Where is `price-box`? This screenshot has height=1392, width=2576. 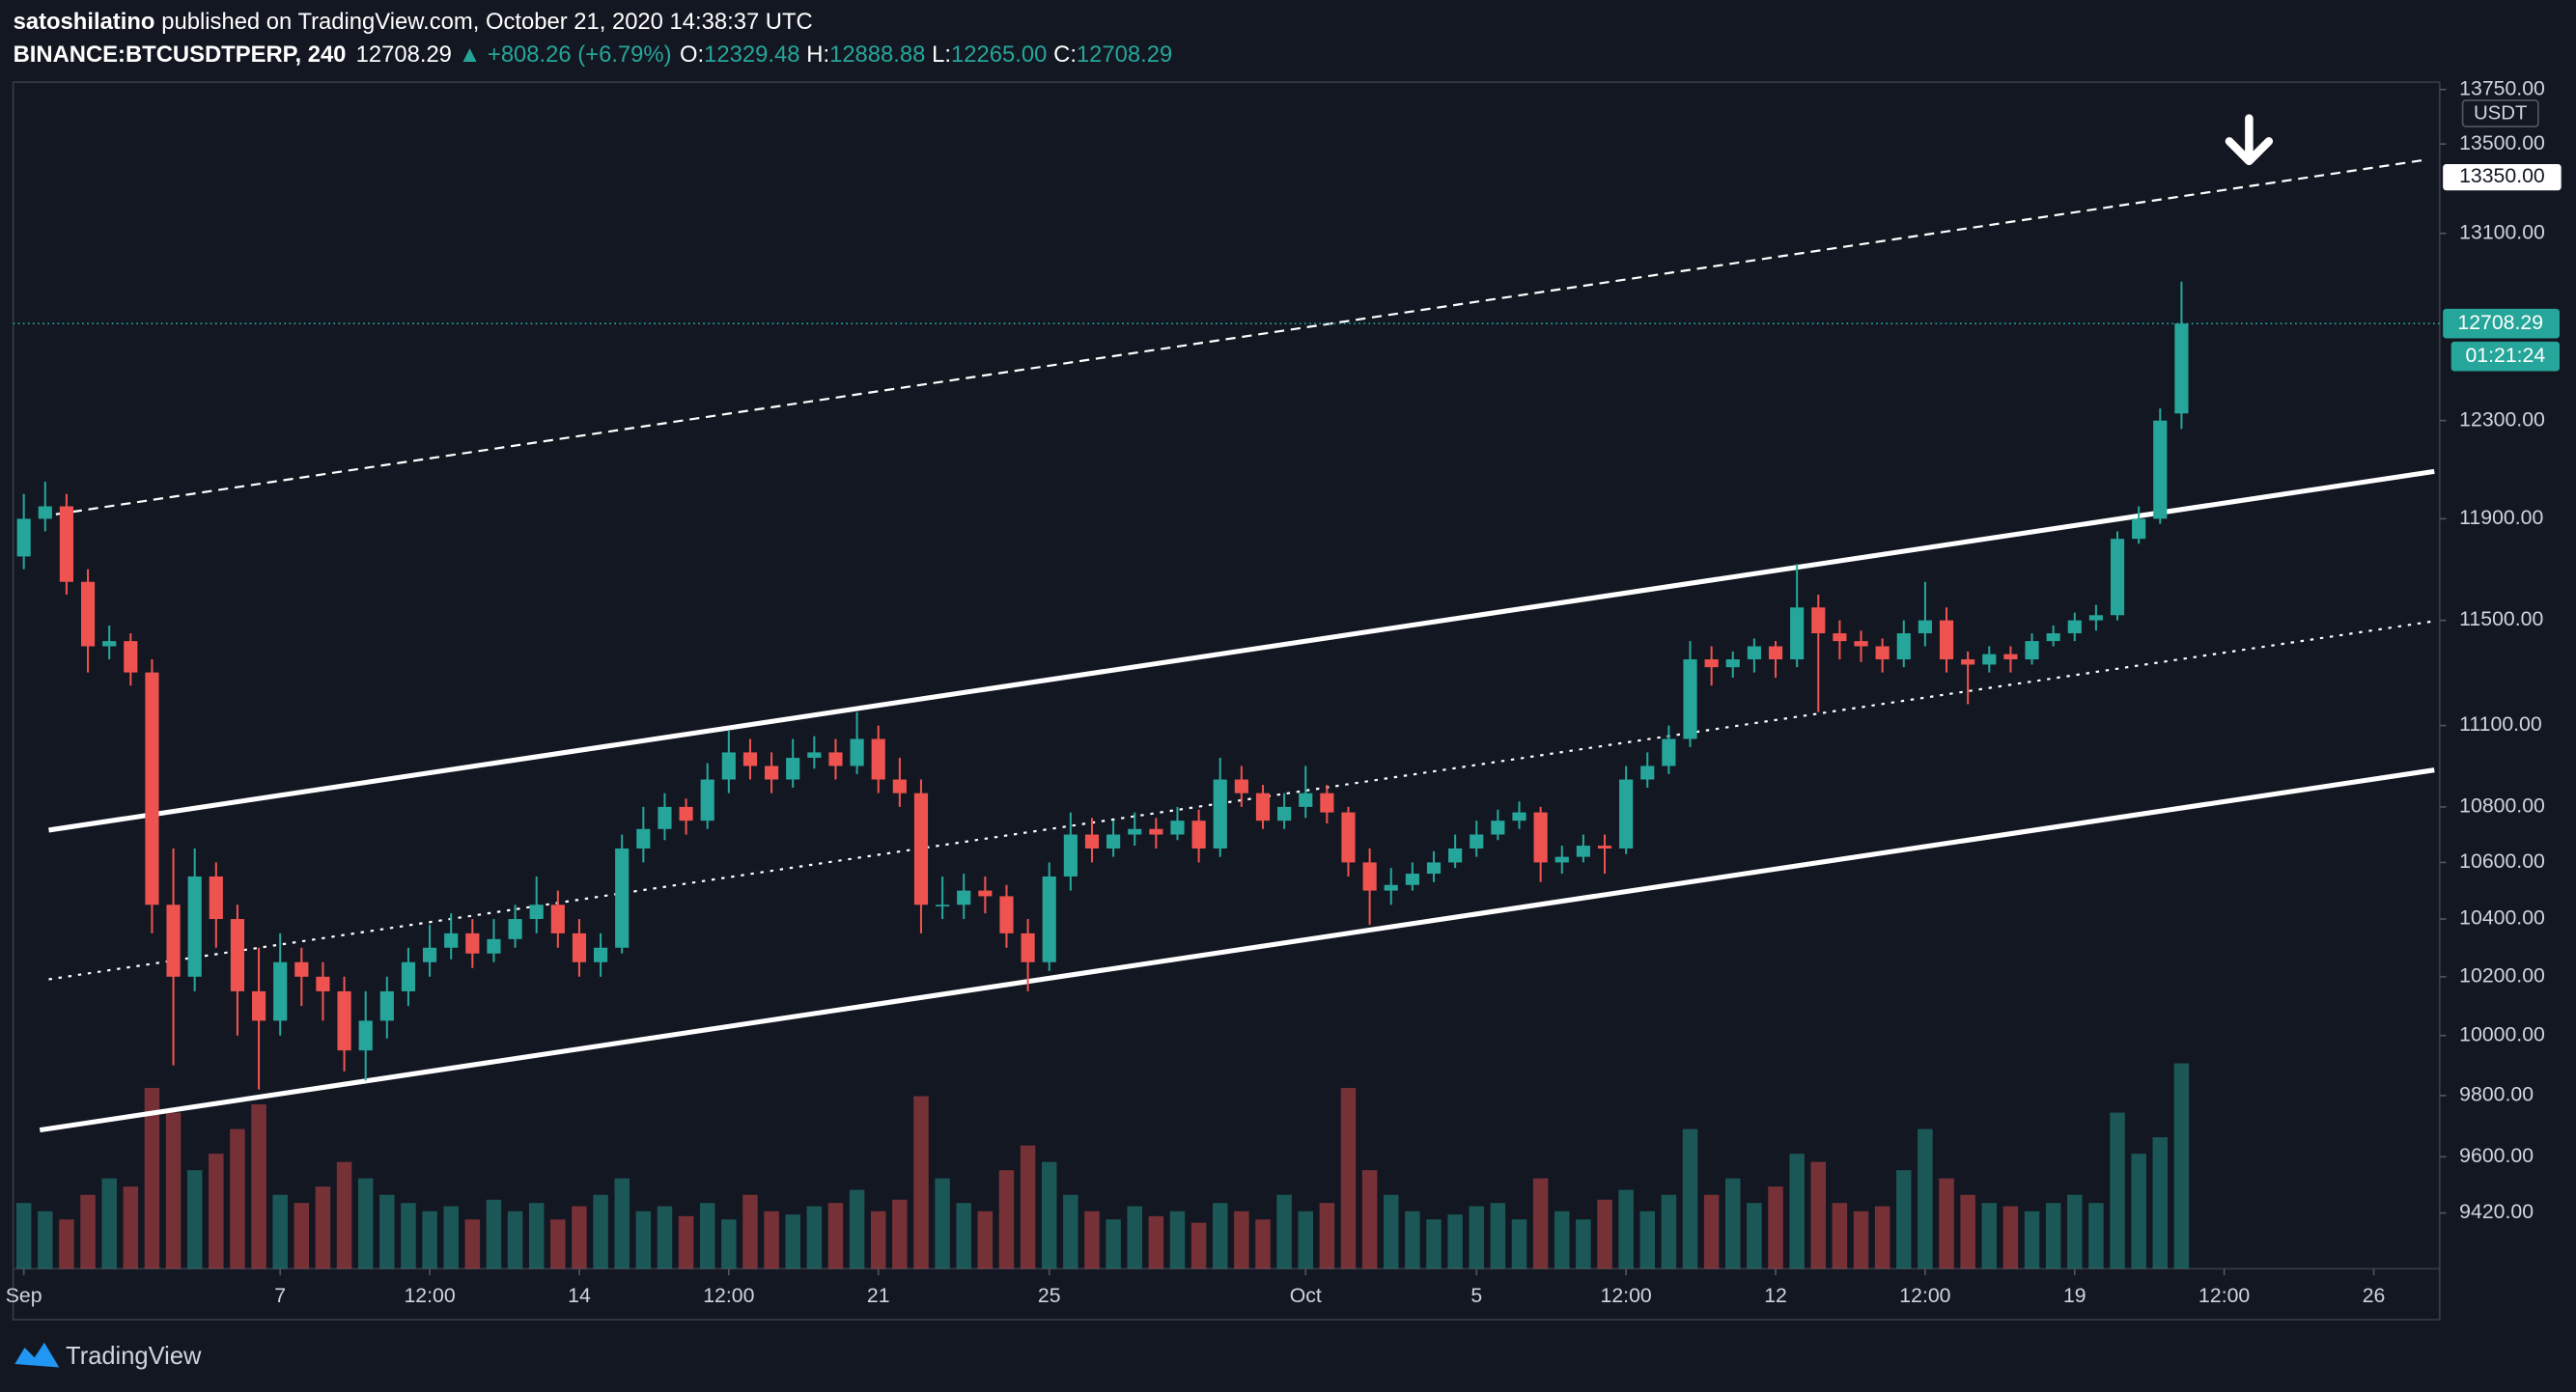 price-box is located at coordinates (2501, 324).